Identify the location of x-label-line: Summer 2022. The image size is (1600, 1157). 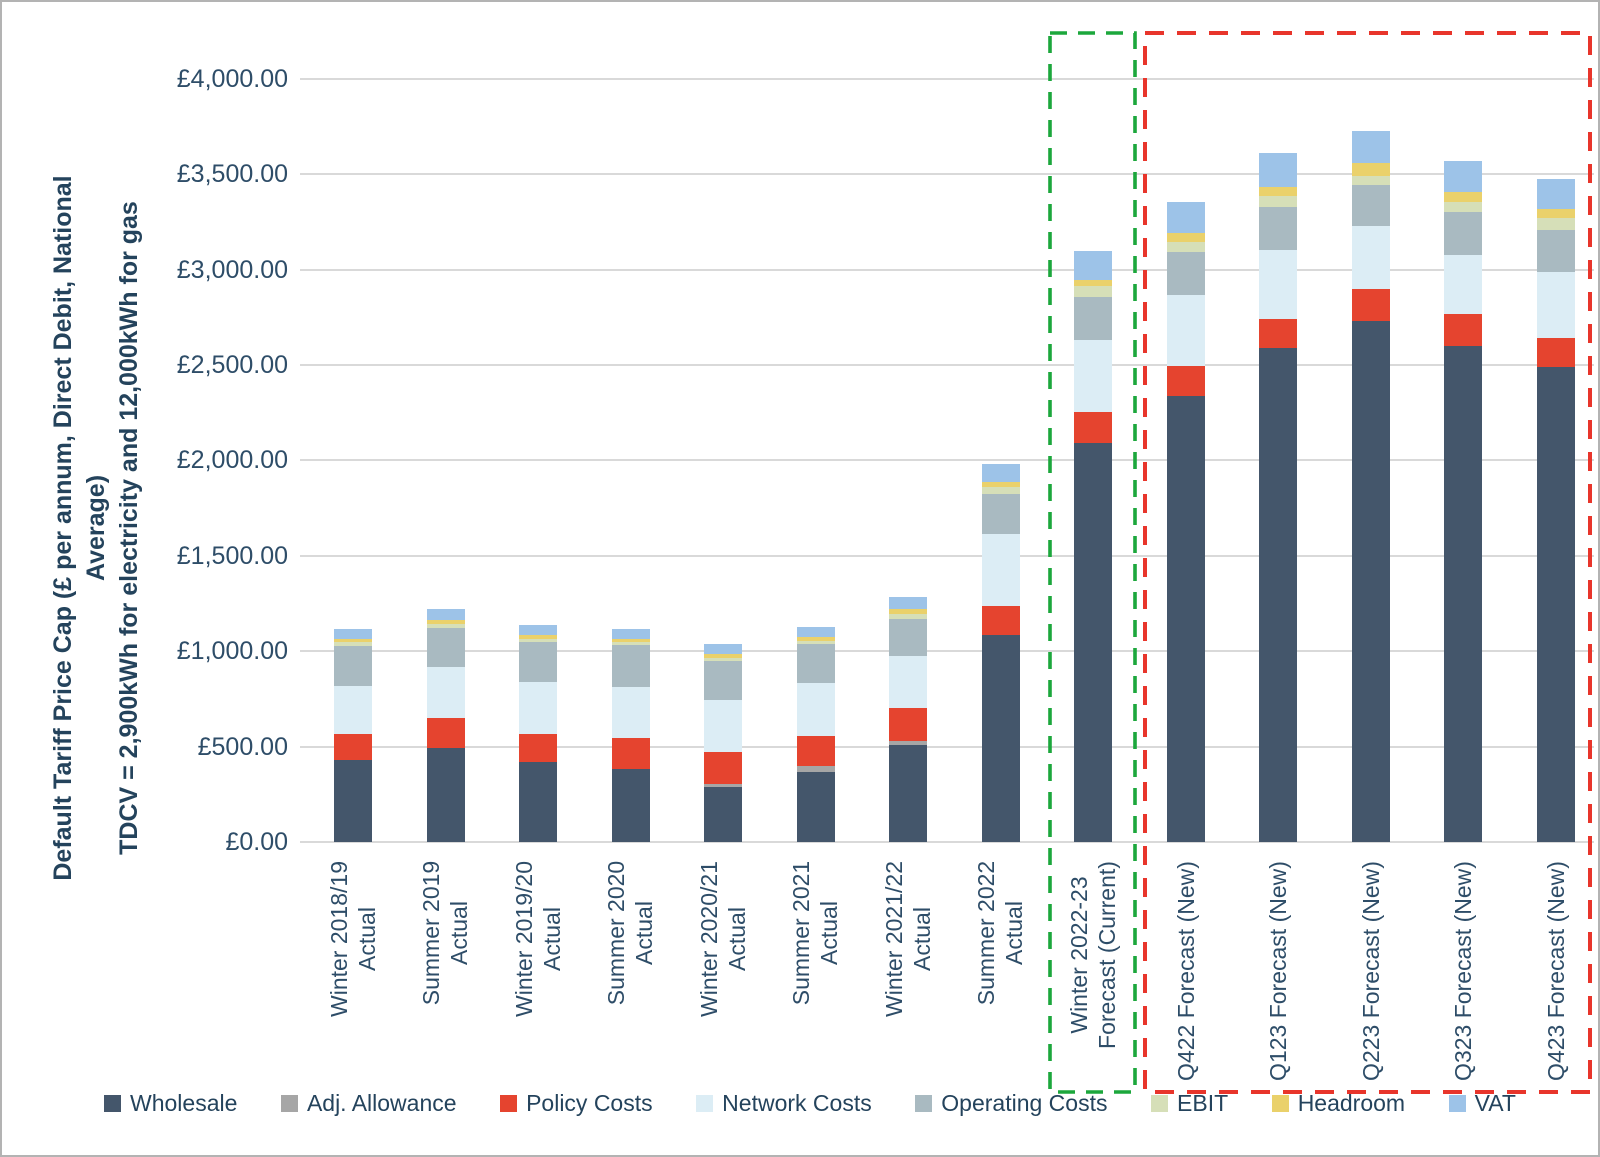
(986, 933).